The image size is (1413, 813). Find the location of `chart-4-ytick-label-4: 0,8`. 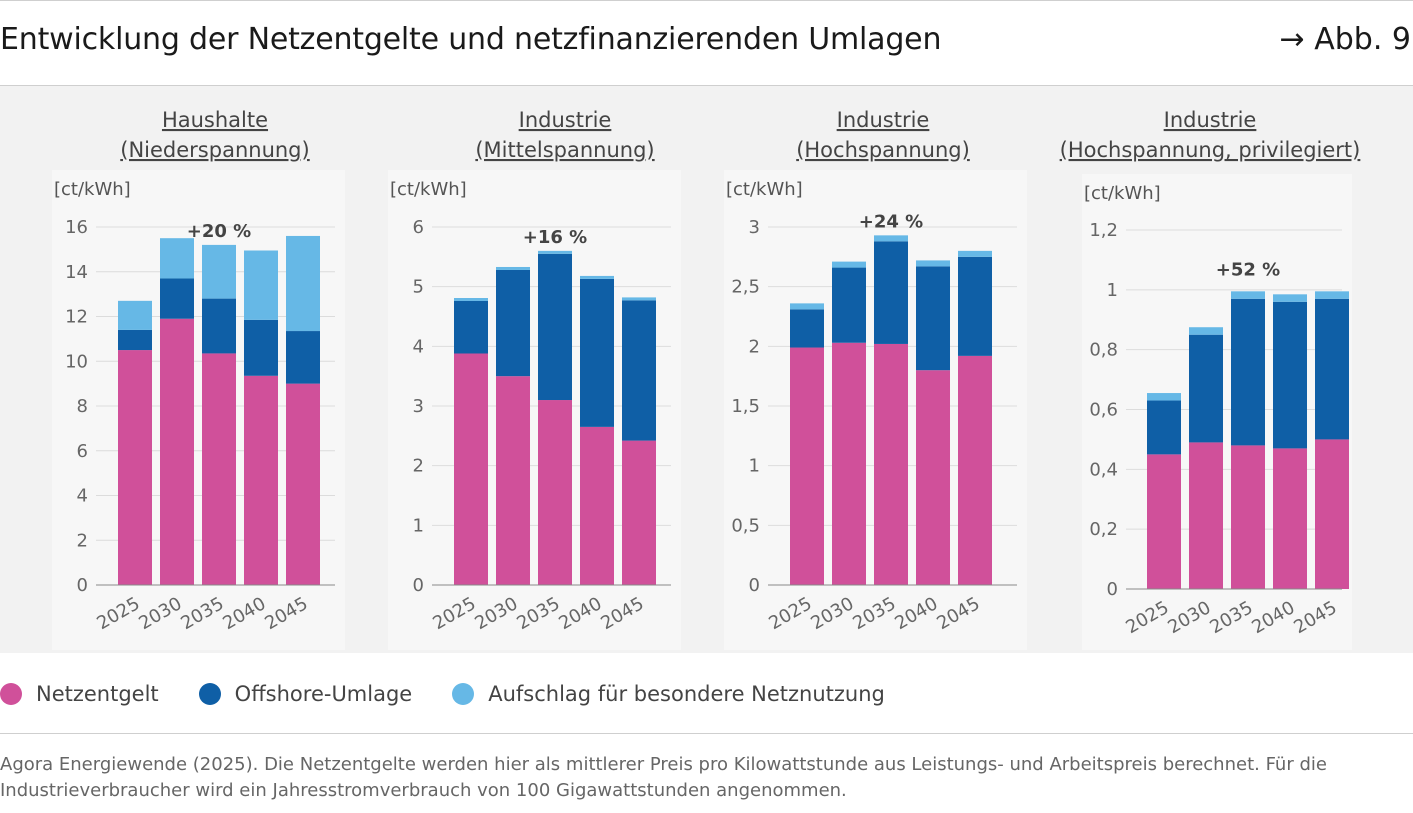

chart-4-ytick-label-4: 0,8 is located at coordinates (1103, 350).